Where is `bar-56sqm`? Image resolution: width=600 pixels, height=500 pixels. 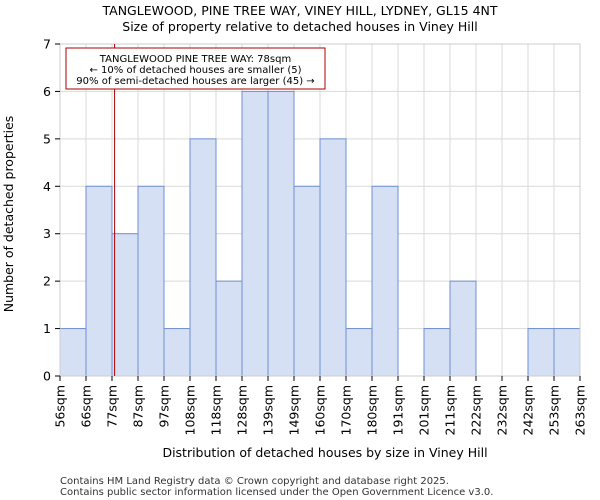
bar-56sqm is located at coordinates (73, 352).